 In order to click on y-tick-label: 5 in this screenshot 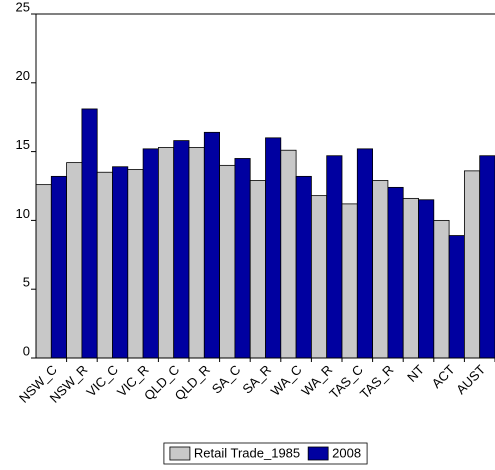, I will do `click(26, 282)`.